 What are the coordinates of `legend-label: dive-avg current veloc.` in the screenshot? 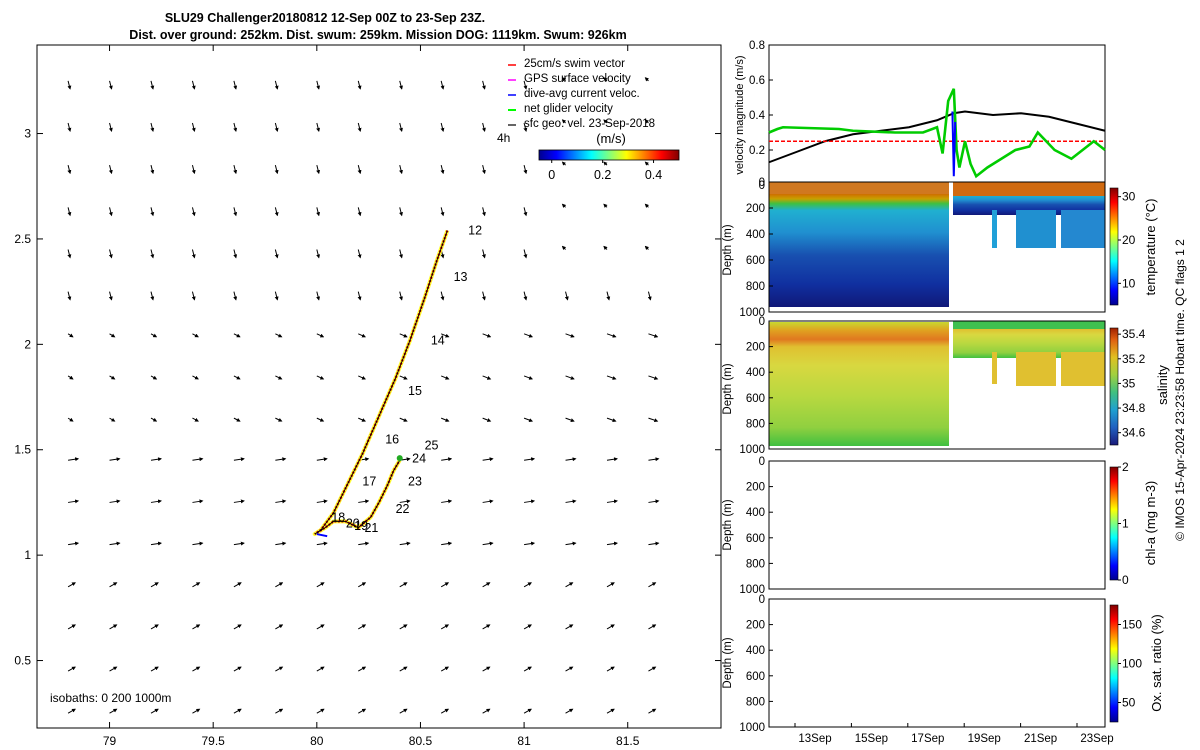 It's located at (582, 94).